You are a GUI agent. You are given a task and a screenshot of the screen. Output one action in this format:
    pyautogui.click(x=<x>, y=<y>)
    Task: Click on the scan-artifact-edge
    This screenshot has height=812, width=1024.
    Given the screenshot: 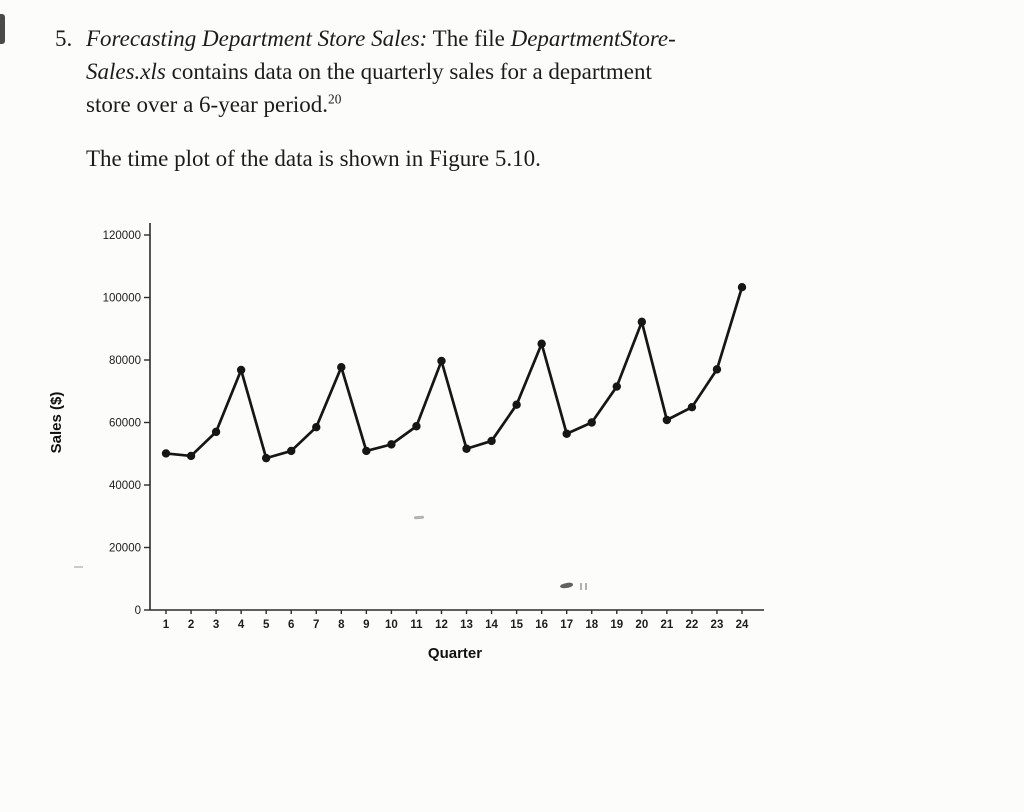 What is the action you would take?
    pyautogui.click(x=2, y=29)
    